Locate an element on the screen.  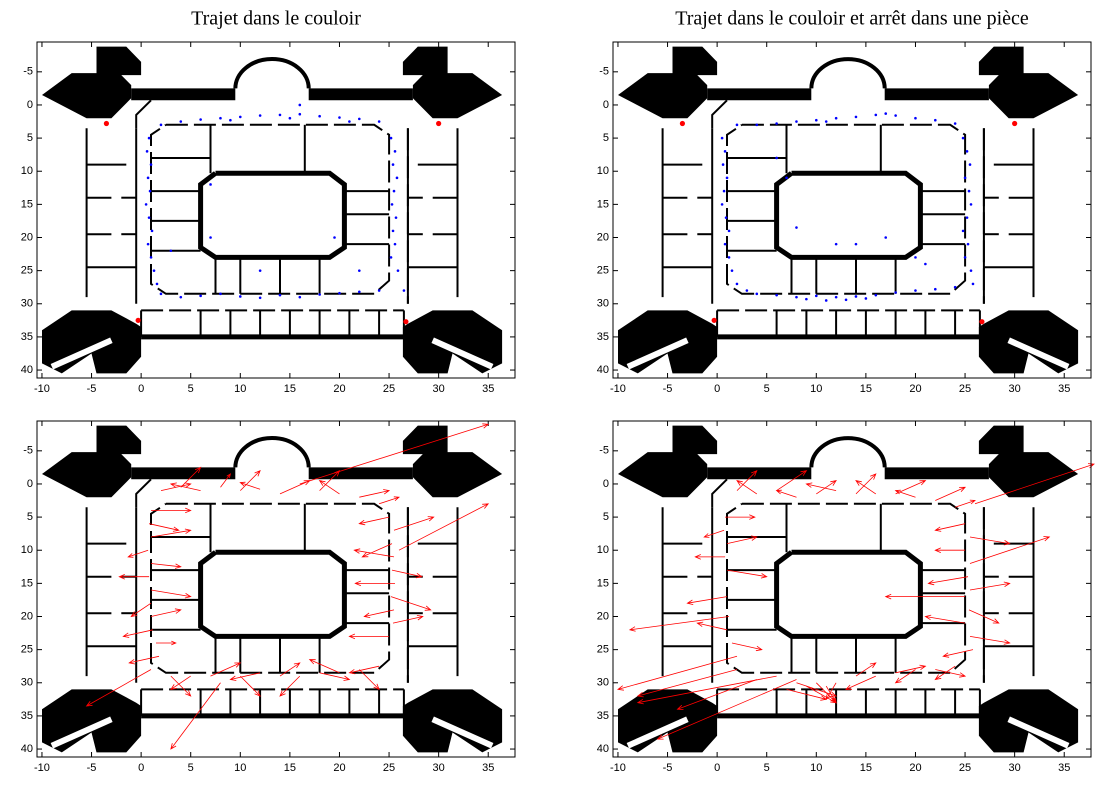
x-tick-label: 5 is located at coordinates (767, 768).